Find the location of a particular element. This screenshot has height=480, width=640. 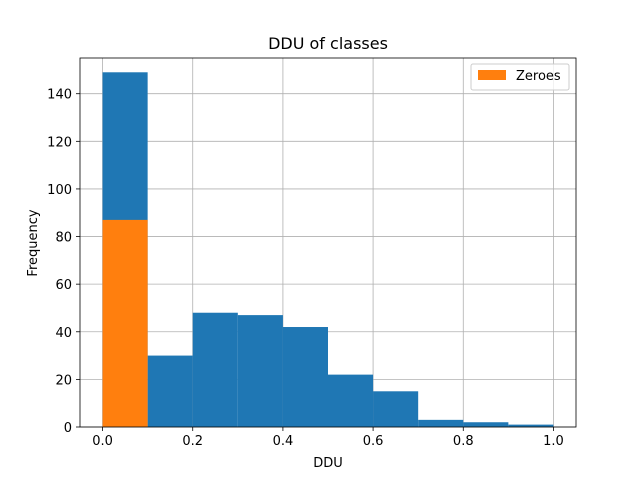

legend-label-zeroes: Zeroes is located at coordinates (538, 76).